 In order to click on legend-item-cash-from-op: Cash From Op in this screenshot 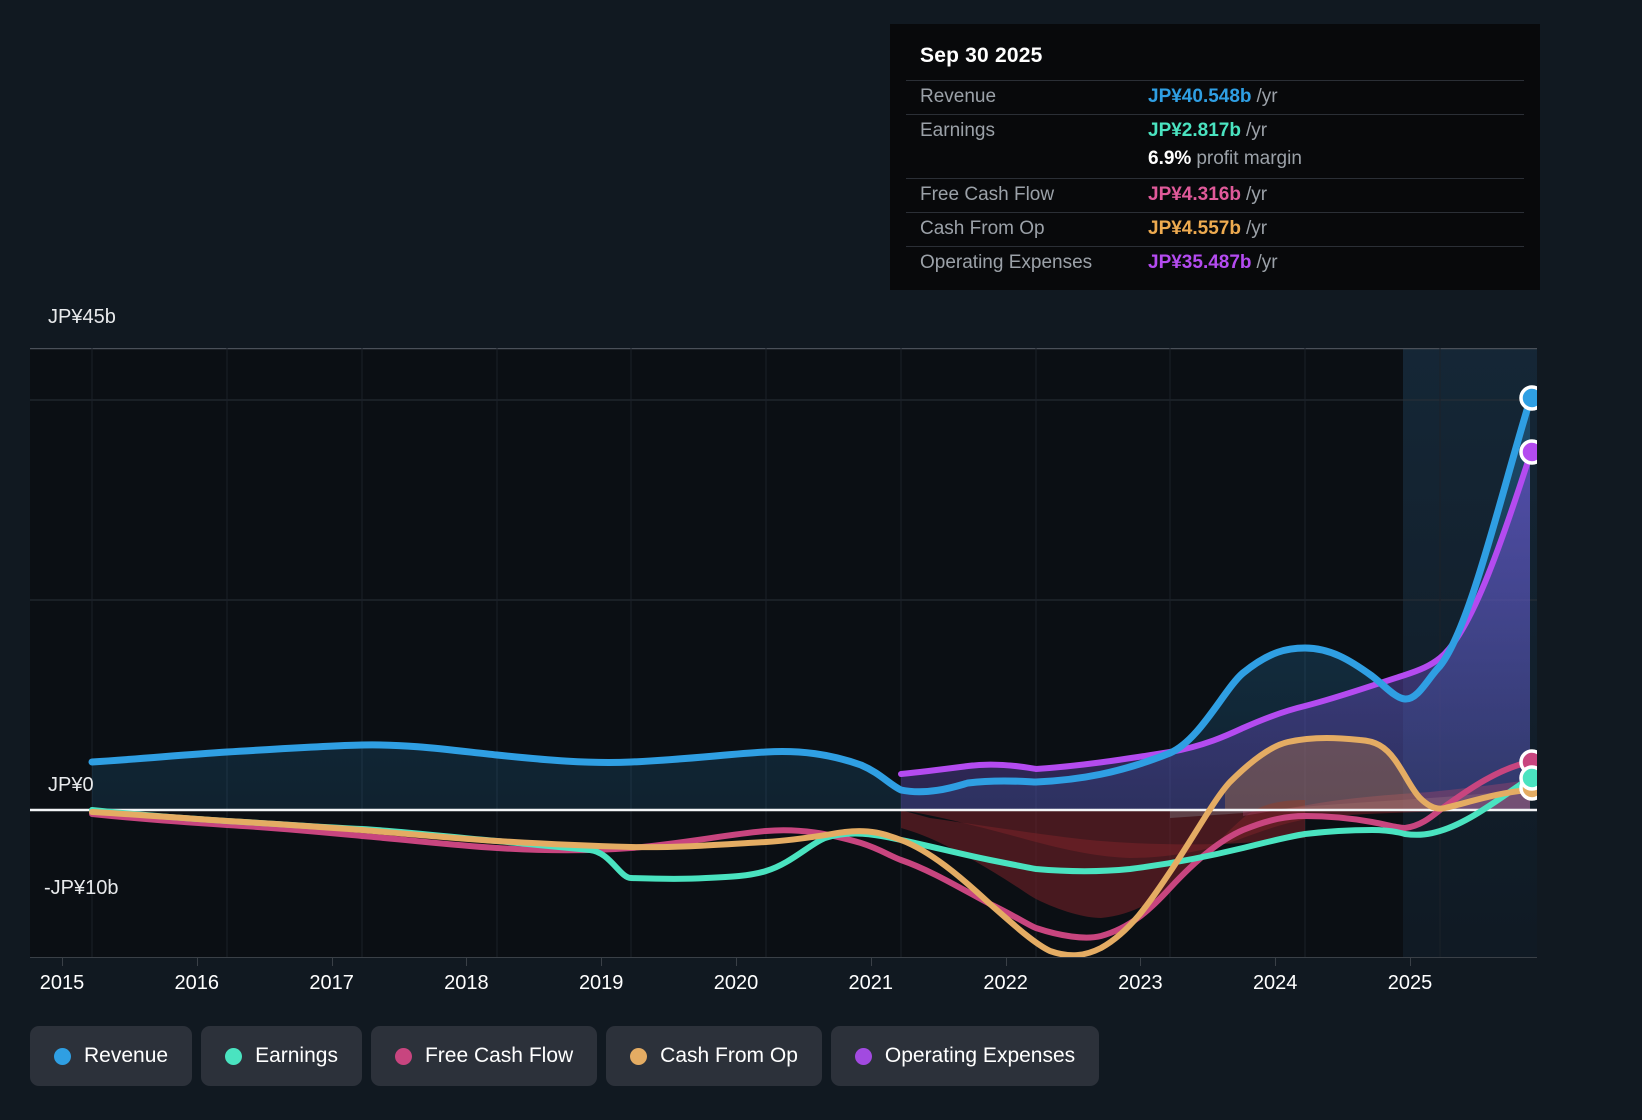, I will do `click(714, 1056)`.